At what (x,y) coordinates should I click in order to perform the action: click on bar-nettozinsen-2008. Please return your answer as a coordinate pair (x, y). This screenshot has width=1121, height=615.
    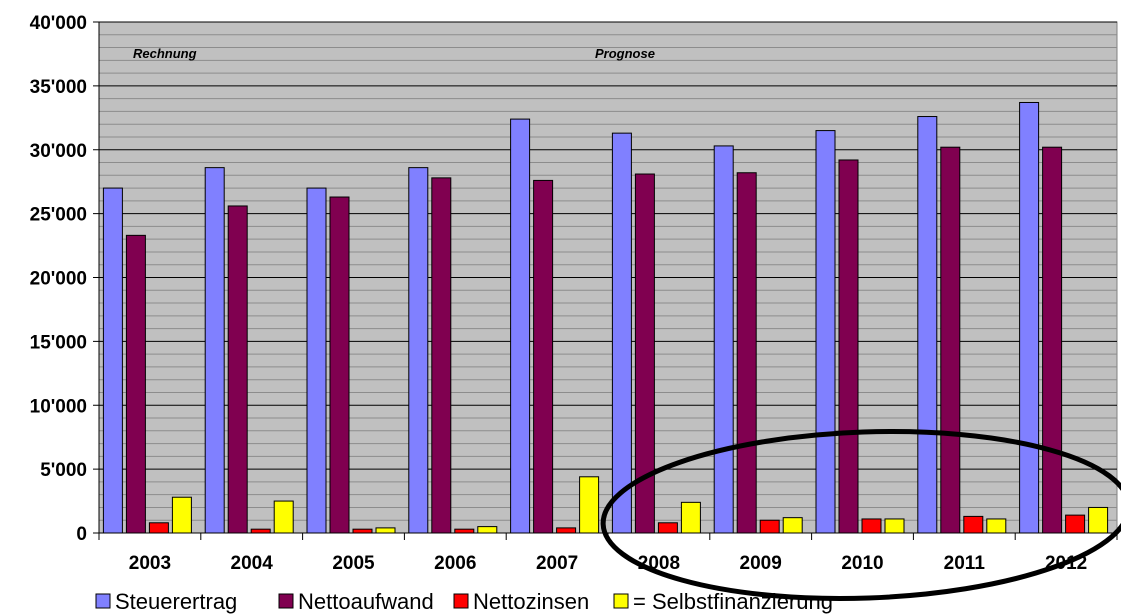
    Looking at the image, I should click on (667, 528).